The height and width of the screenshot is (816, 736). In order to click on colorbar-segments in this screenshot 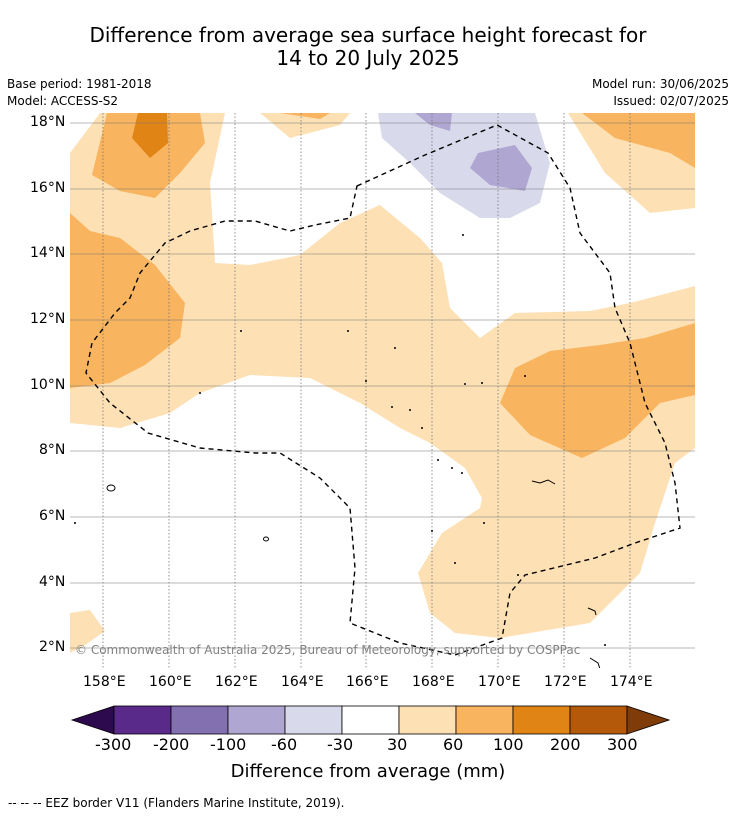, I will do `click(370, 720)`.